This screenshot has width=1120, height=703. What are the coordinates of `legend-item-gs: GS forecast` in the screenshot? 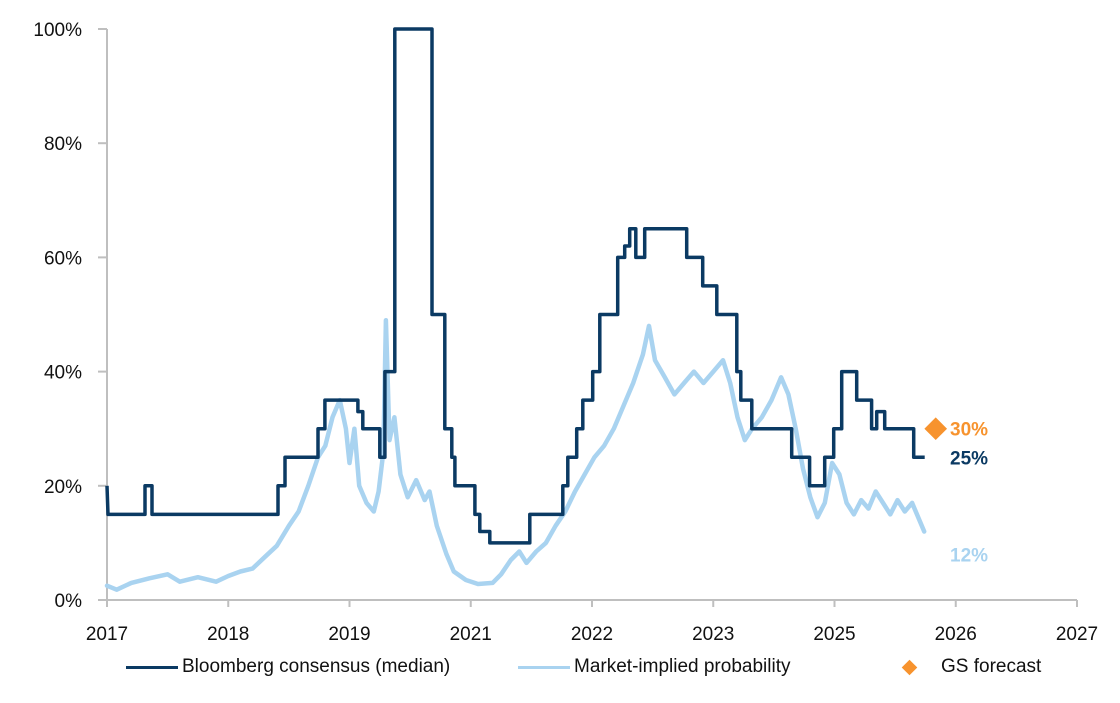 It's located at (971, 667).